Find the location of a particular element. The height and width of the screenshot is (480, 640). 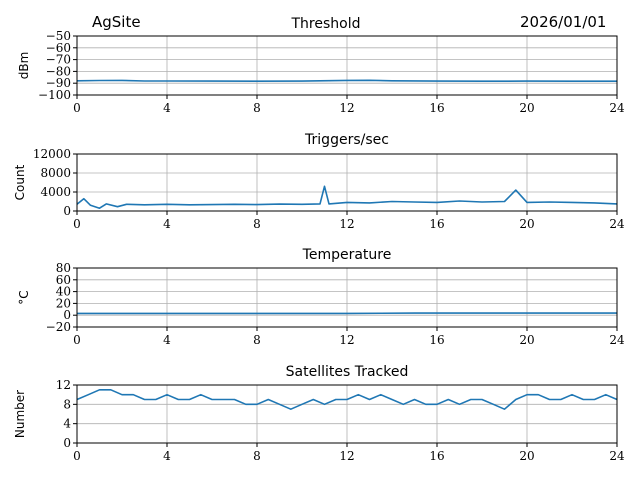

y-tick-label: 12000 is located at coordinates (52, 154).